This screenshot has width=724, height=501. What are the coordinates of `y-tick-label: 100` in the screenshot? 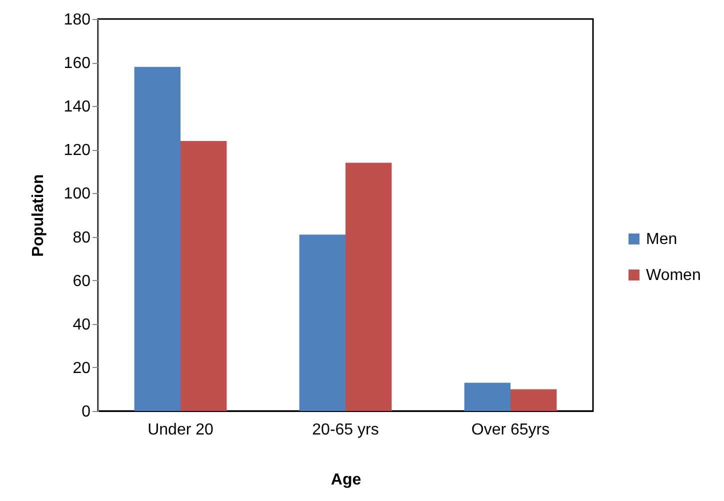 It's located at (77, 194).